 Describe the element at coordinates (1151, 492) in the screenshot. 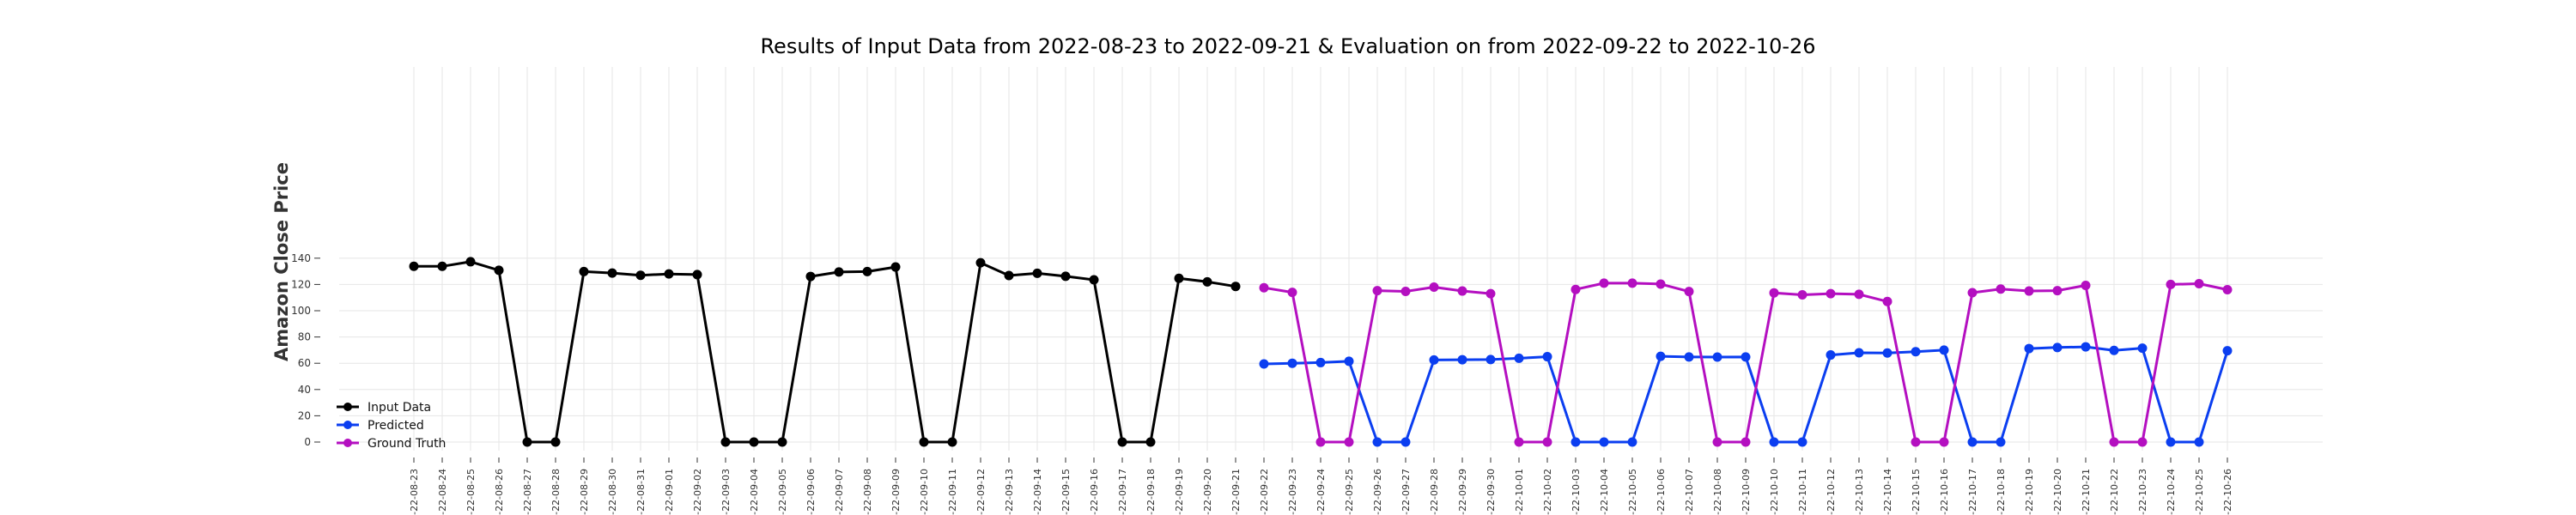

I see `x-tick-label: -22-09-18` at that location.